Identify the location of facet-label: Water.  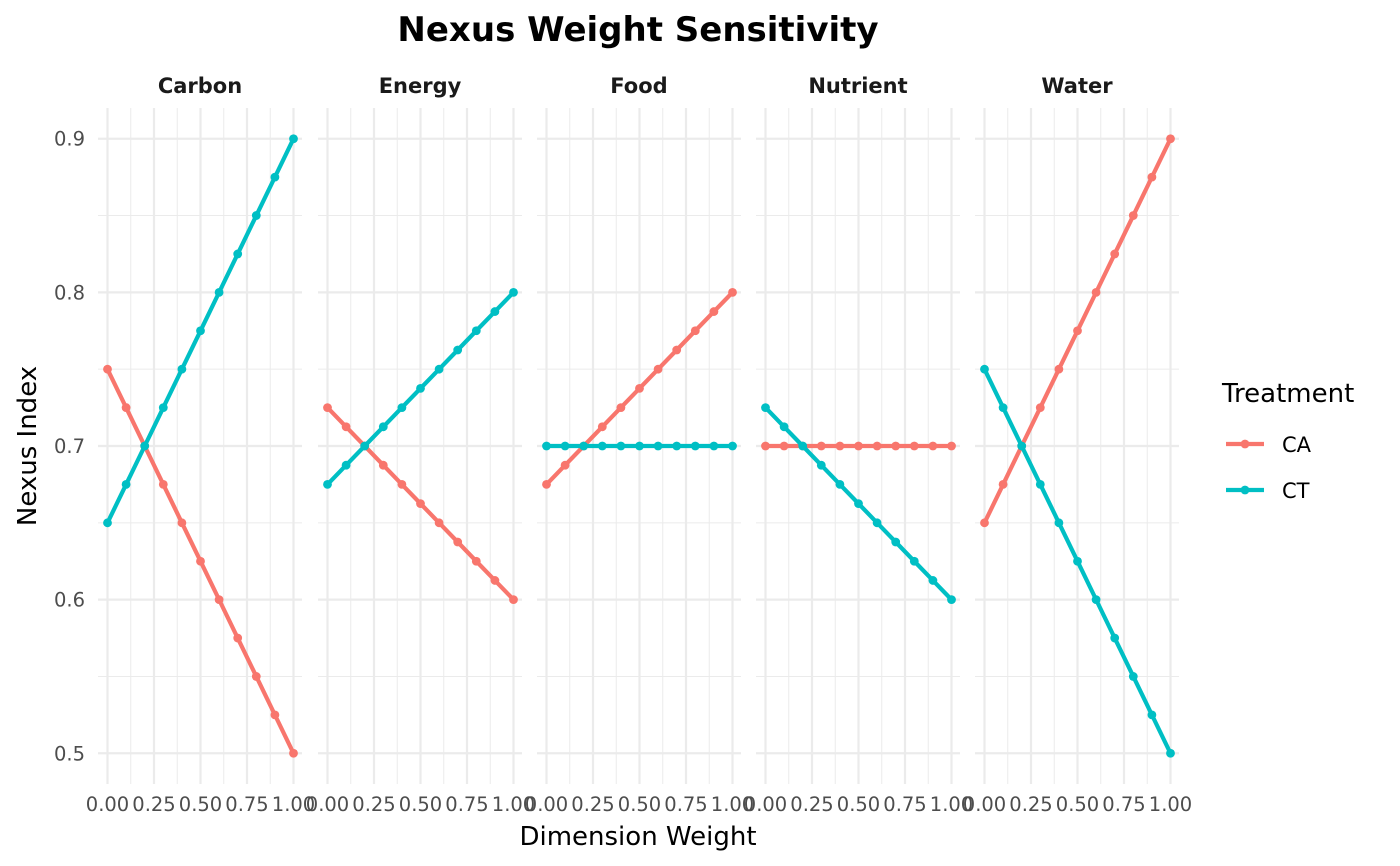
(1077, 86).